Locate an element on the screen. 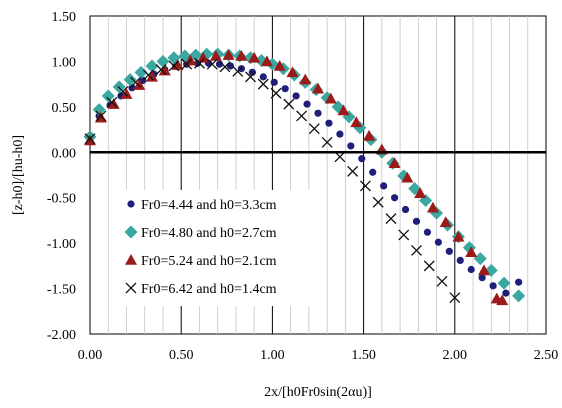  legend-label-4: Fr0=6.42 and h0=1.4cm is located at coordinates (209, 289).